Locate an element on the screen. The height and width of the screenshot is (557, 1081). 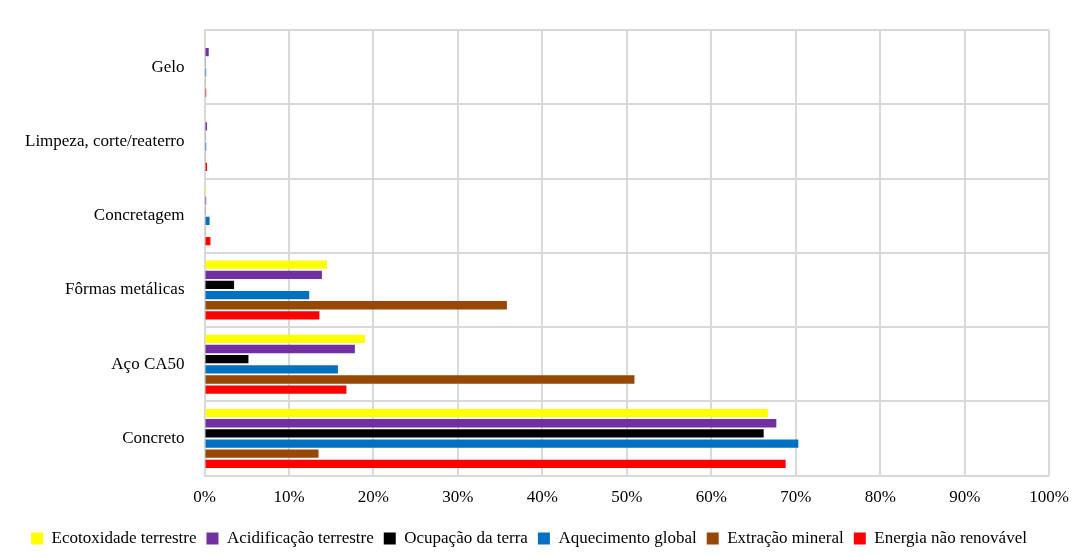
legend-label: Aquecimento global is located at coordinates (627, 537).